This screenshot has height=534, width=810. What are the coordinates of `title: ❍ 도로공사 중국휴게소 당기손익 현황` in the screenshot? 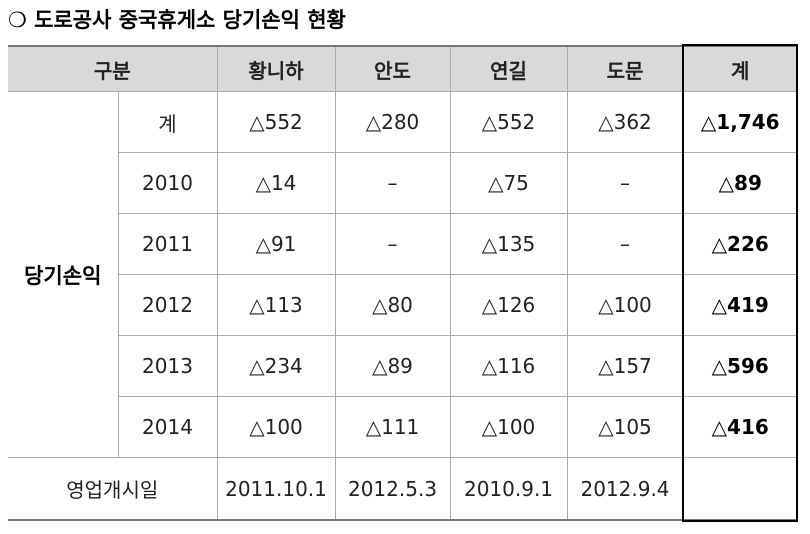 It's located at (177, 20).